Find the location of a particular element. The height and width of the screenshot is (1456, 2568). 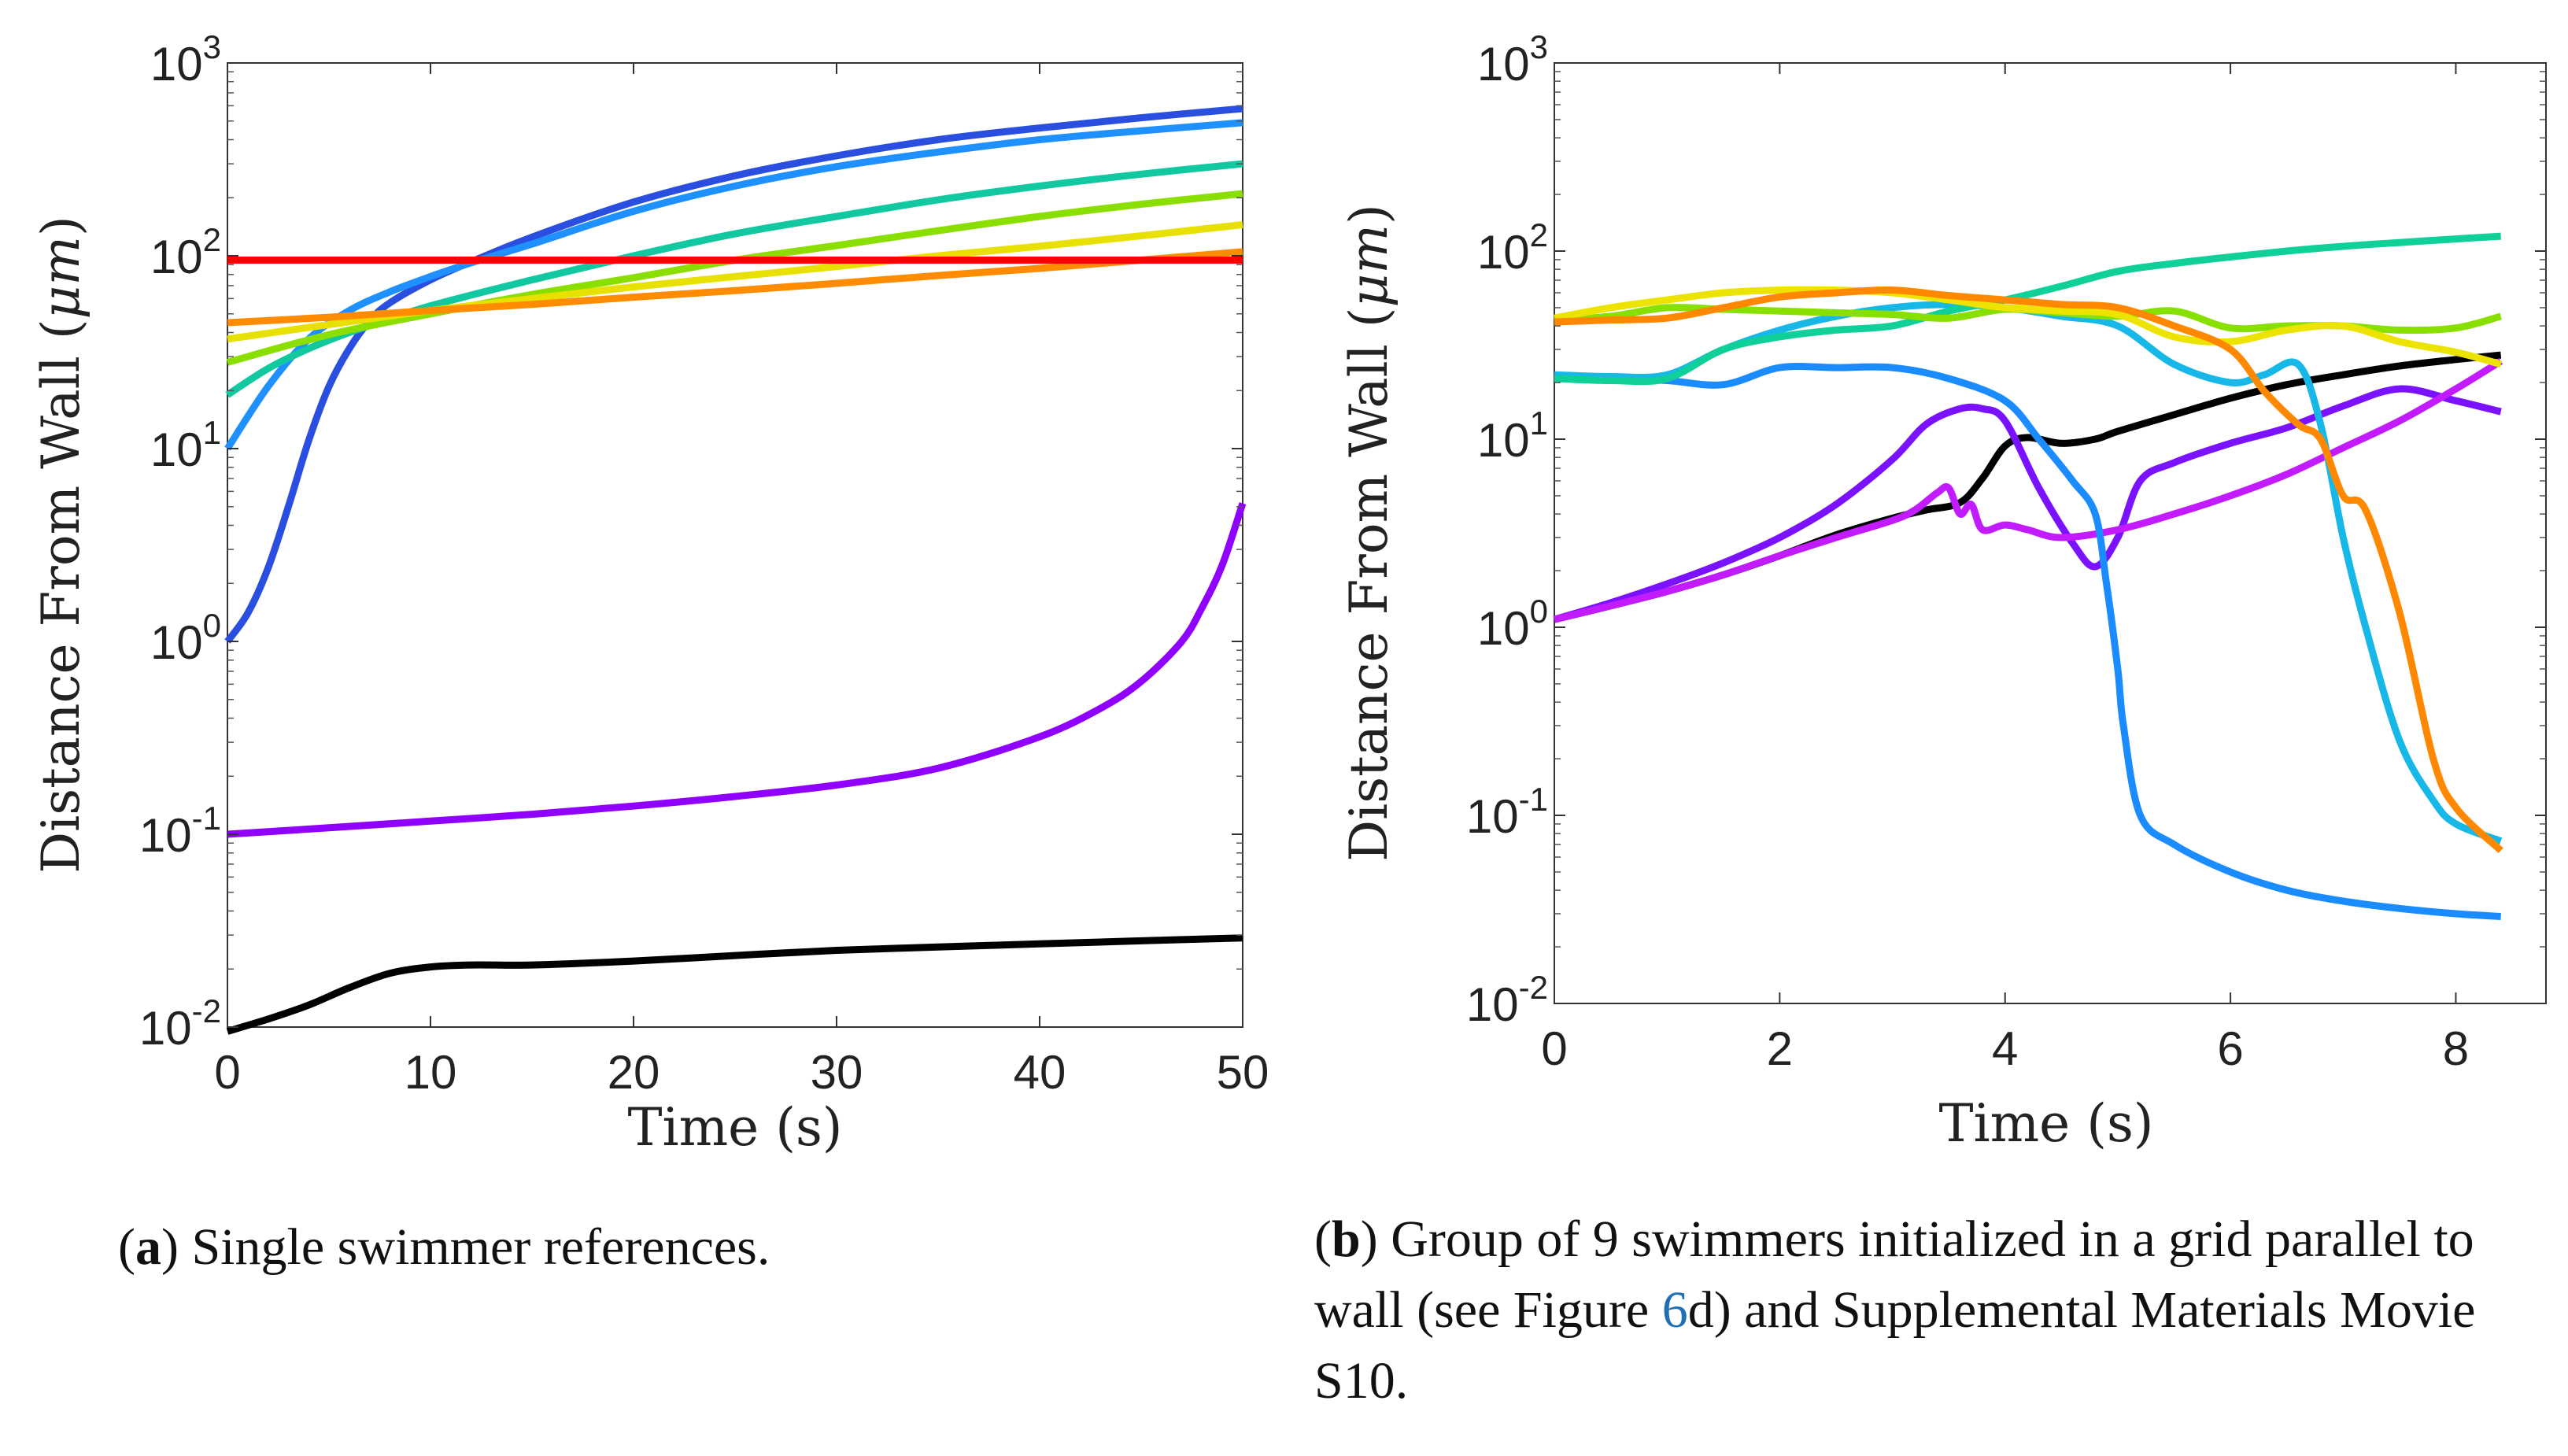

panel-b-ylabel-suffix: ) is located at coordinates (1369, 214).